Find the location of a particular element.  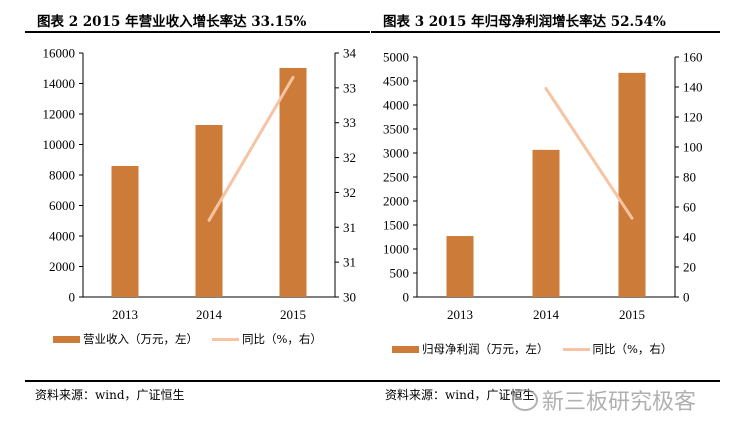

right-tick-label: 20 is located at coordinates (689, 267).